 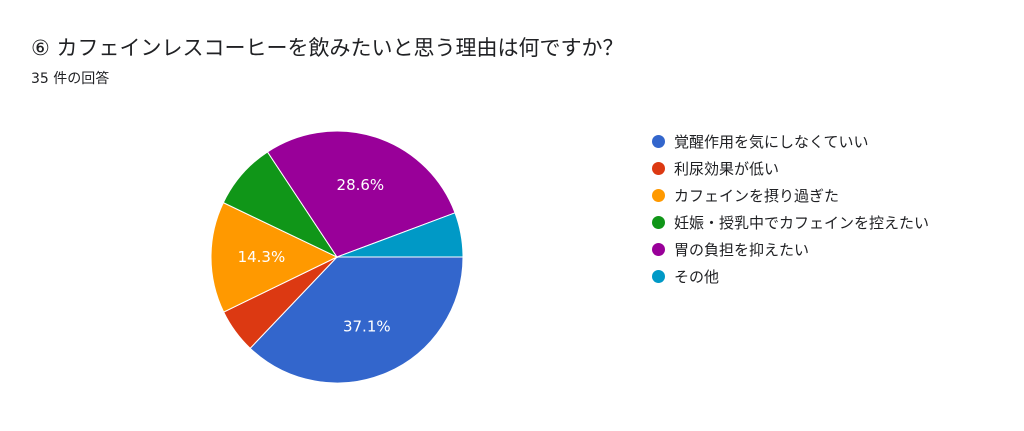 What do you see at coordinates (361, 185) in the screenshot?
I see `slice-data-label: 28.6%` at bounding box center [361, 185].